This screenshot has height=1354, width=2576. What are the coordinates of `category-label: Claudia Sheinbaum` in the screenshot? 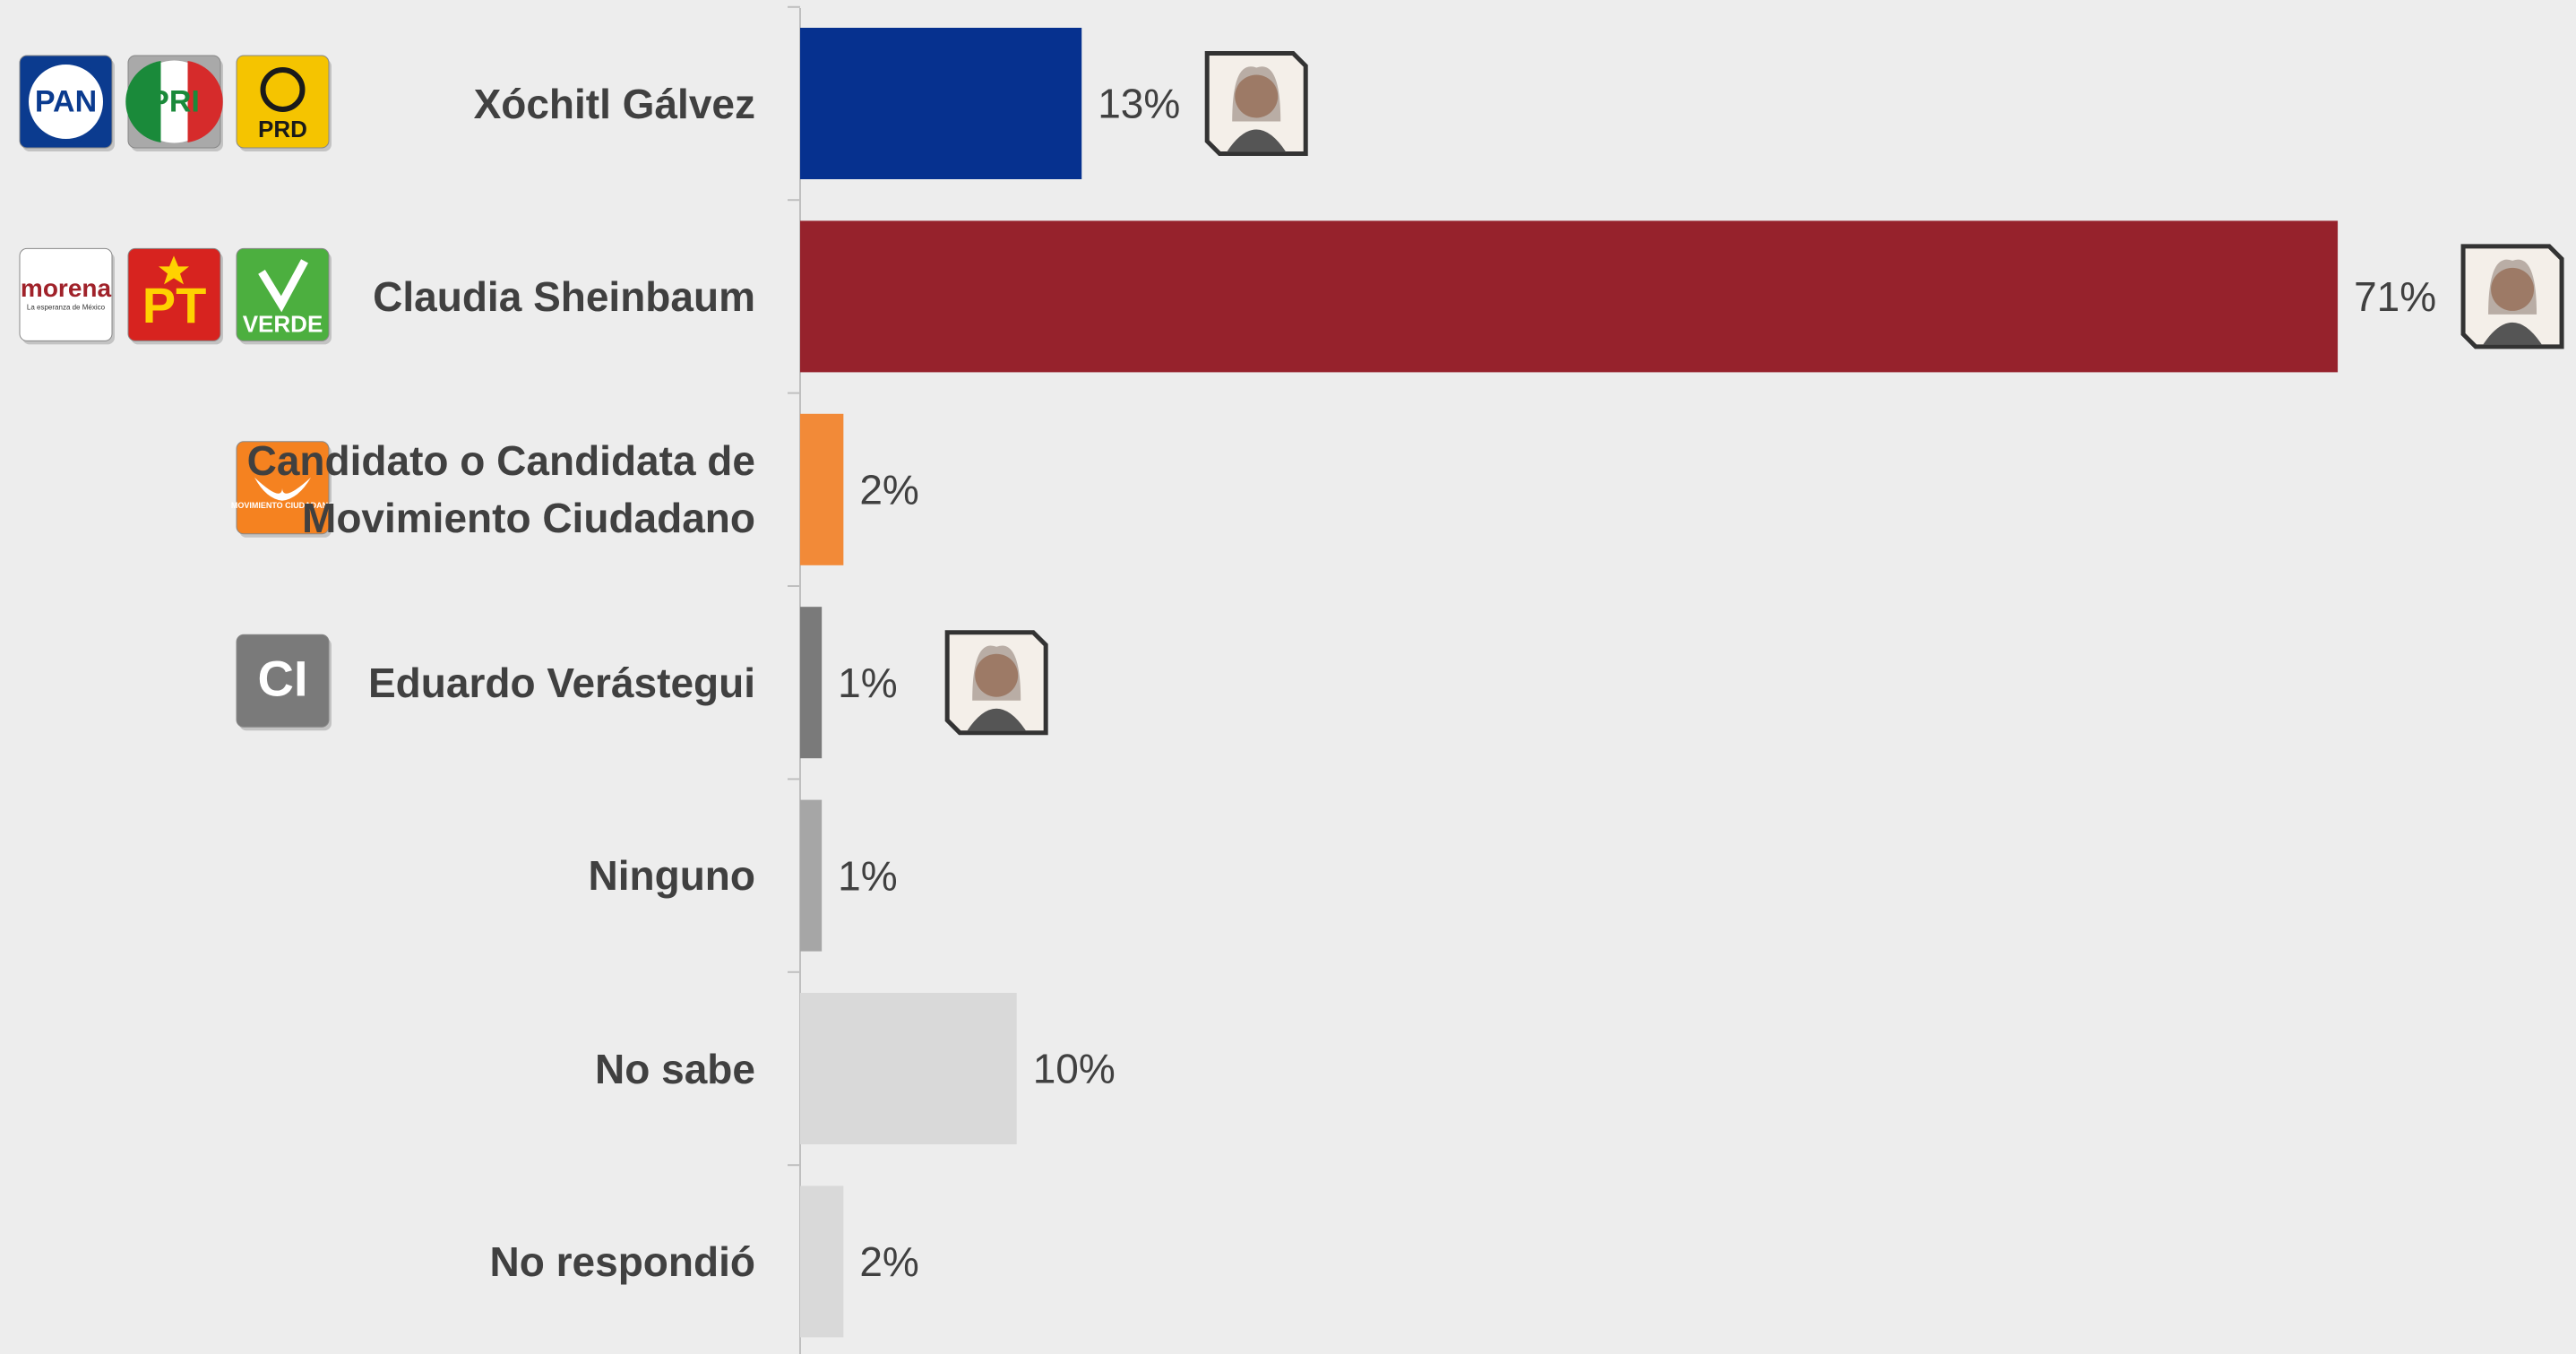 It's located at (564, 296).